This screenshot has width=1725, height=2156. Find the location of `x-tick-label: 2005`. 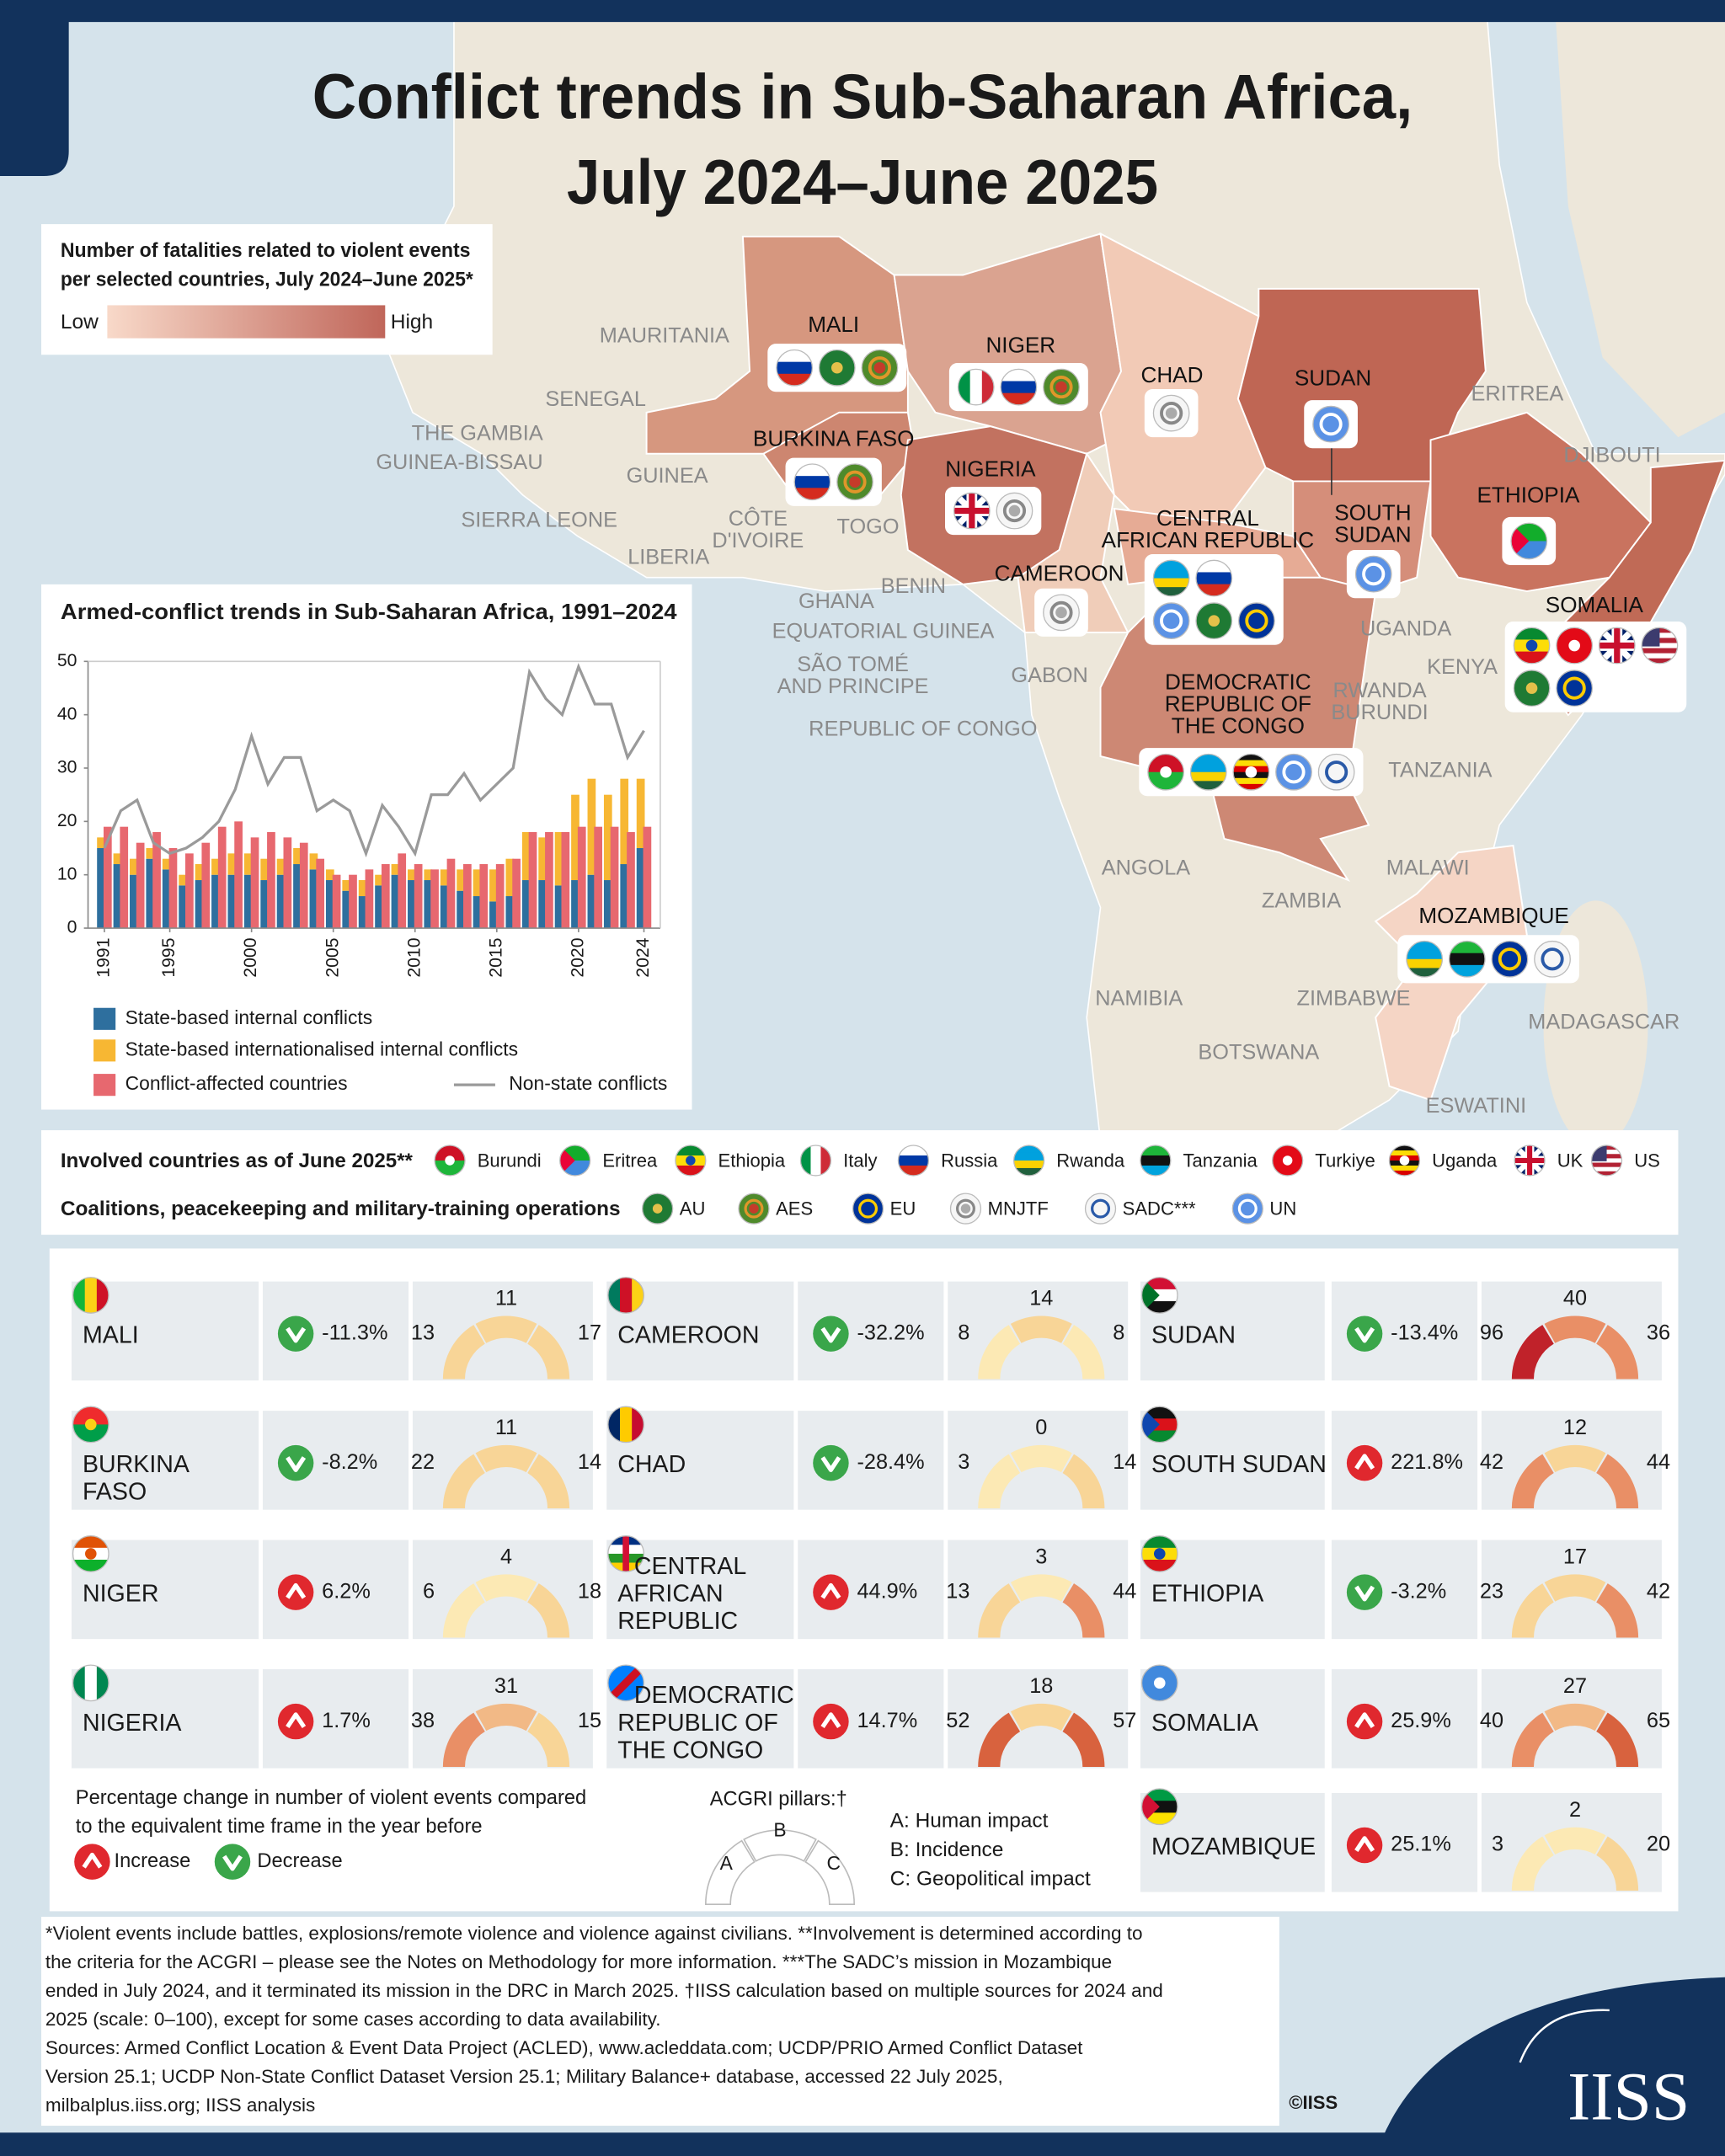

x-tick-label: 2005 is located at coordinates (332, 957).